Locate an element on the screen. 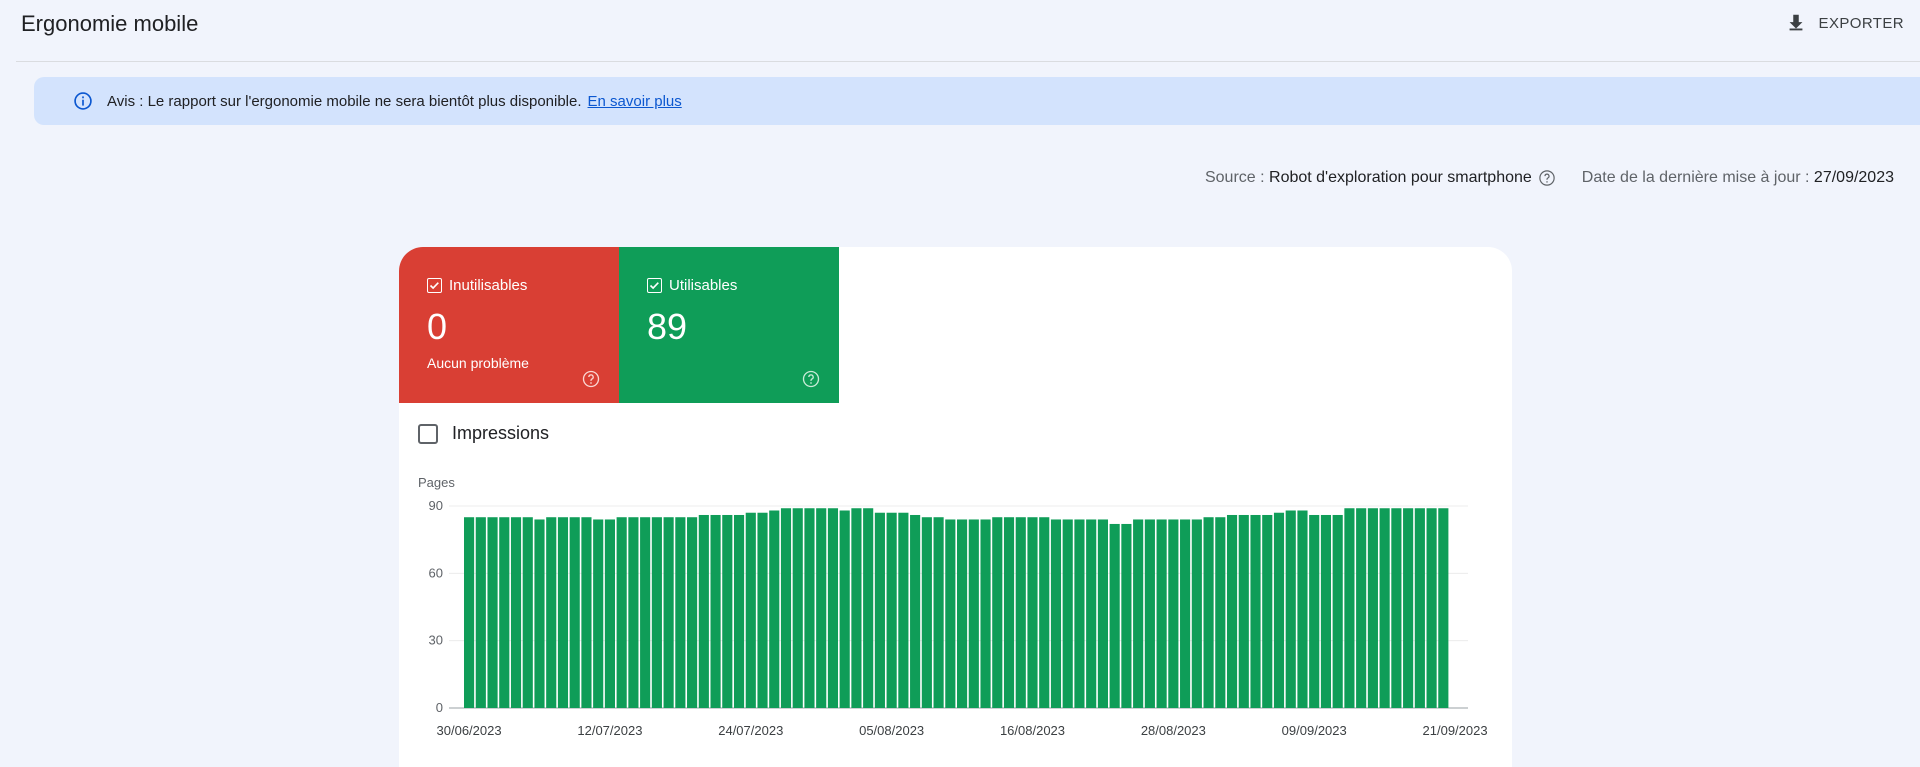  y-tick-label: 90 is located at coordinates (436, 505).